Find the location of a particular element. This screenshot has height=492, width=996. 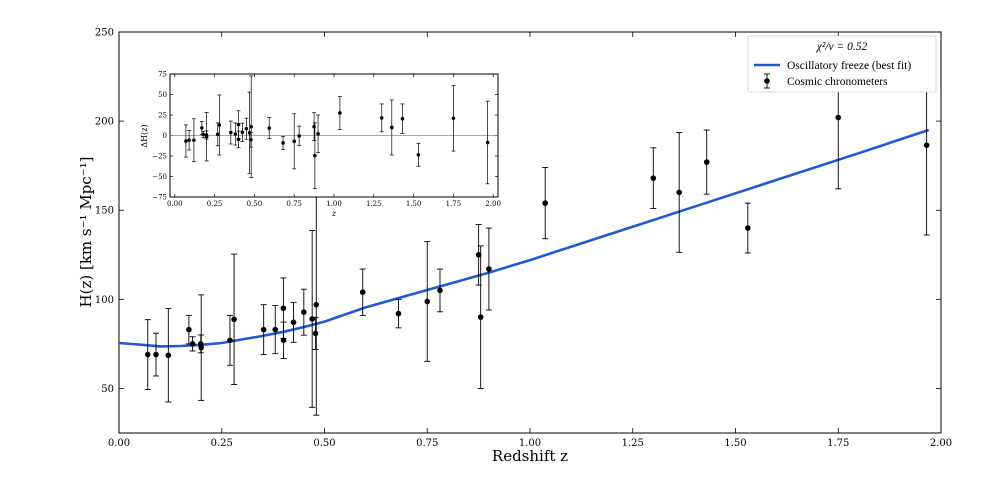

x-tick-label: 1.50 is located at coordinates (735, 443).